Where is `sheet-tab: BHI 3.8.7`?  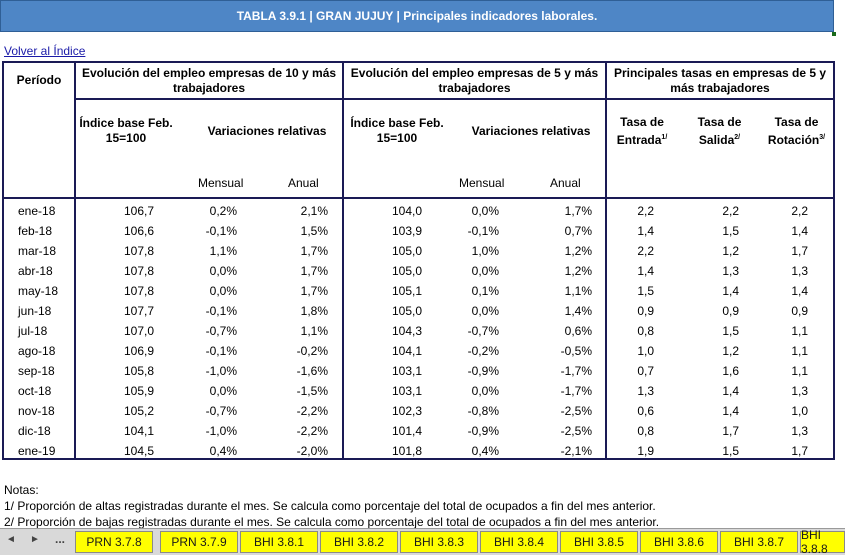 sheet-tab: BHI 3.8.7 is located at coordinates (759, 542).